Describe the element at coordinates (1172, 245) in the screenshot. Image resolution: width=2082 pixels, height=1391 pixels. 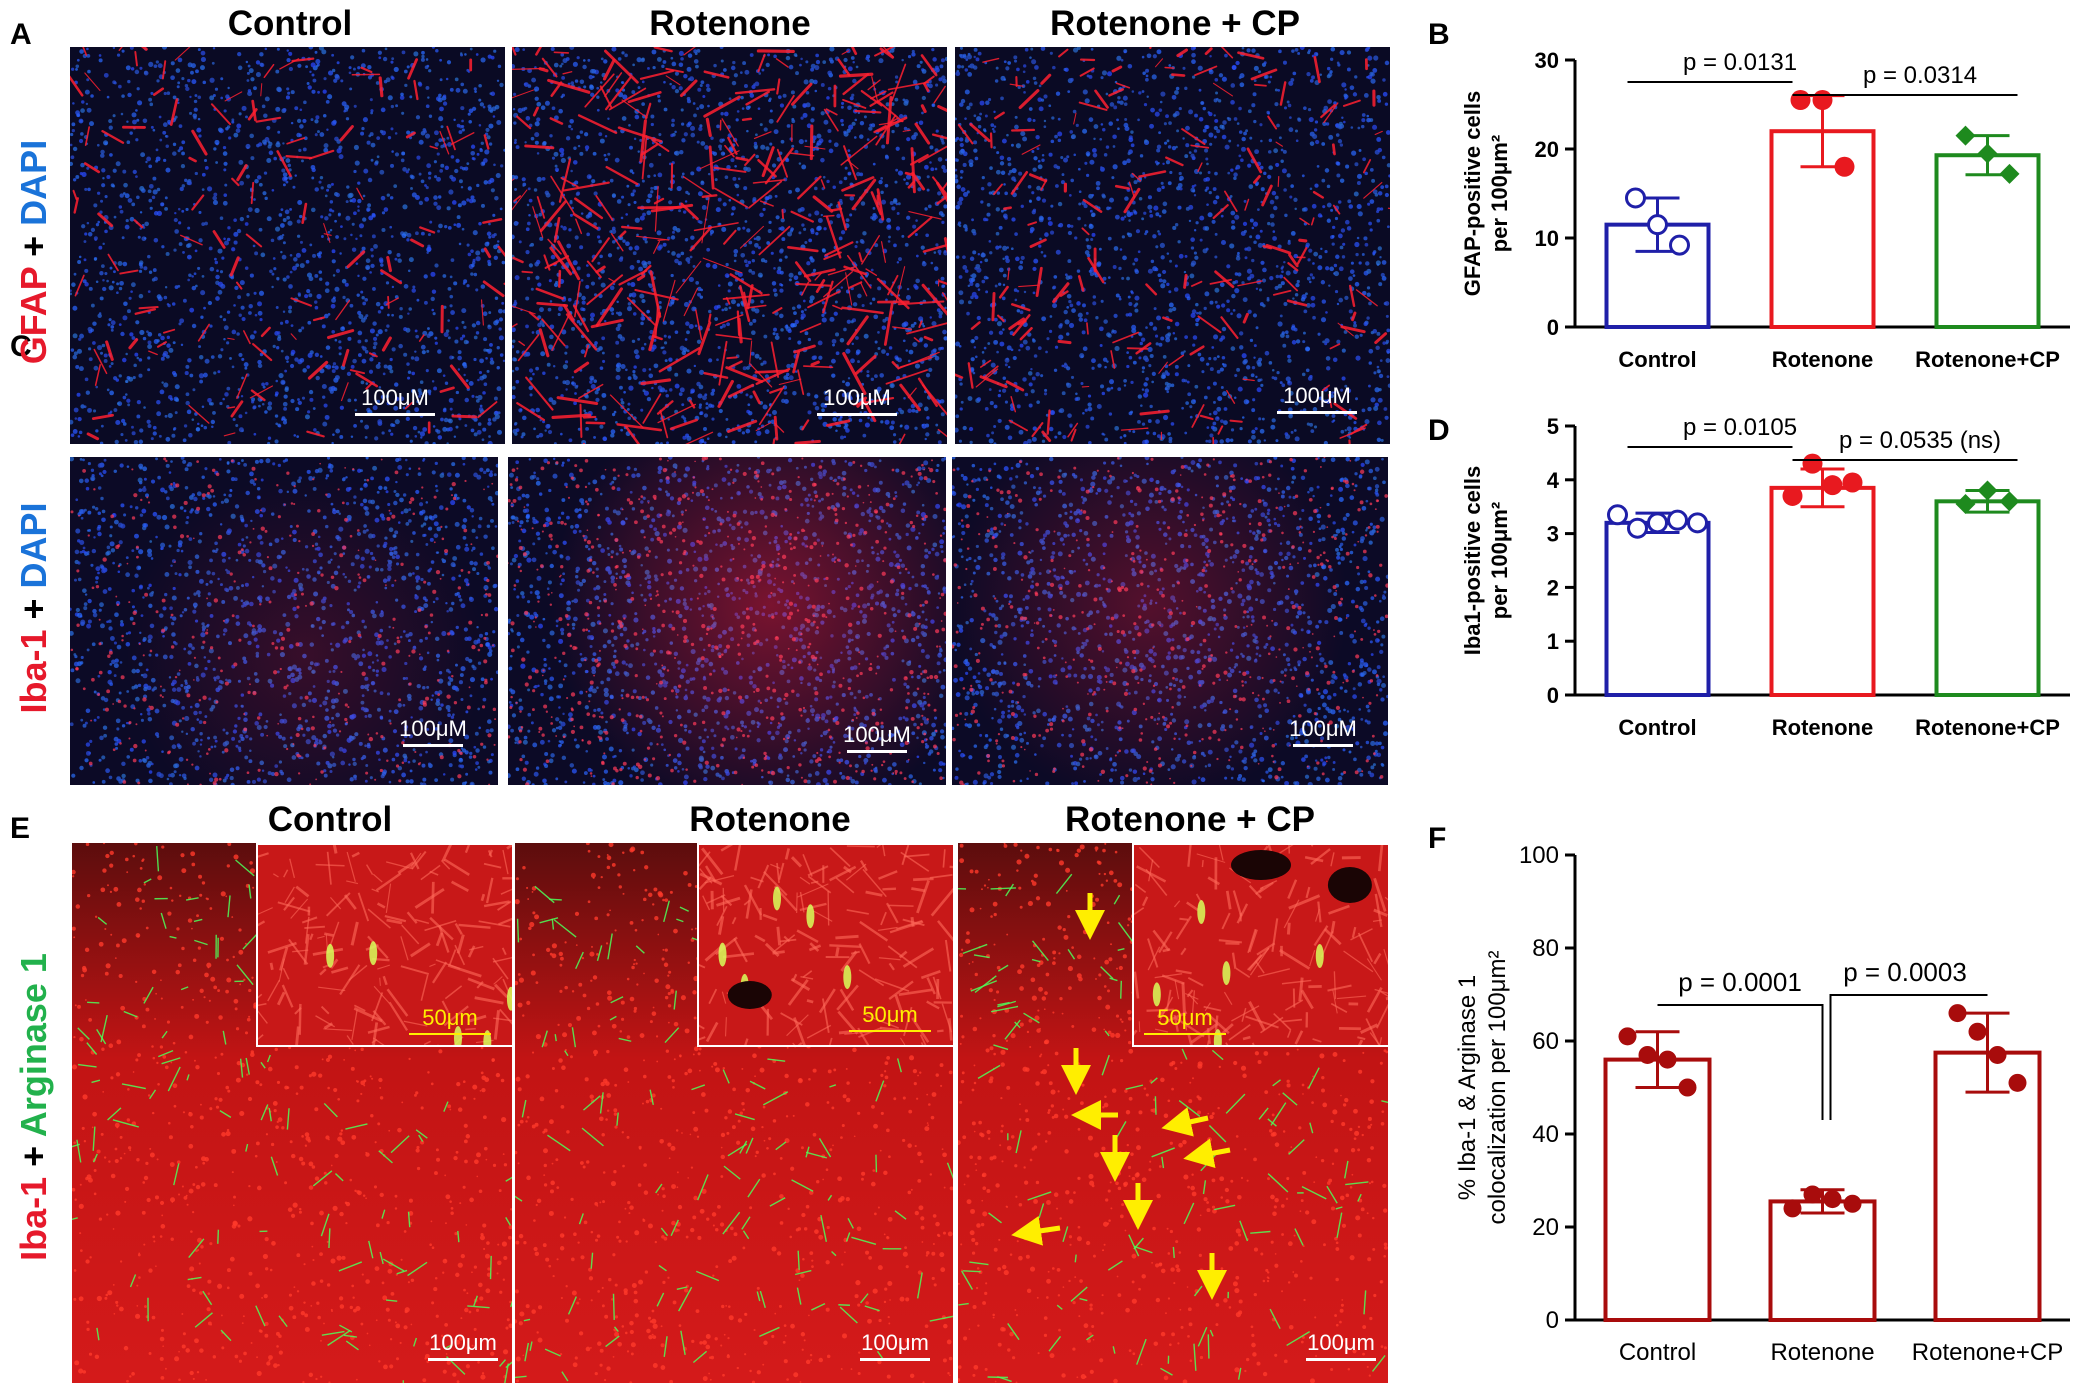
I see `micrograph-a-rotenone-cp` at that location.